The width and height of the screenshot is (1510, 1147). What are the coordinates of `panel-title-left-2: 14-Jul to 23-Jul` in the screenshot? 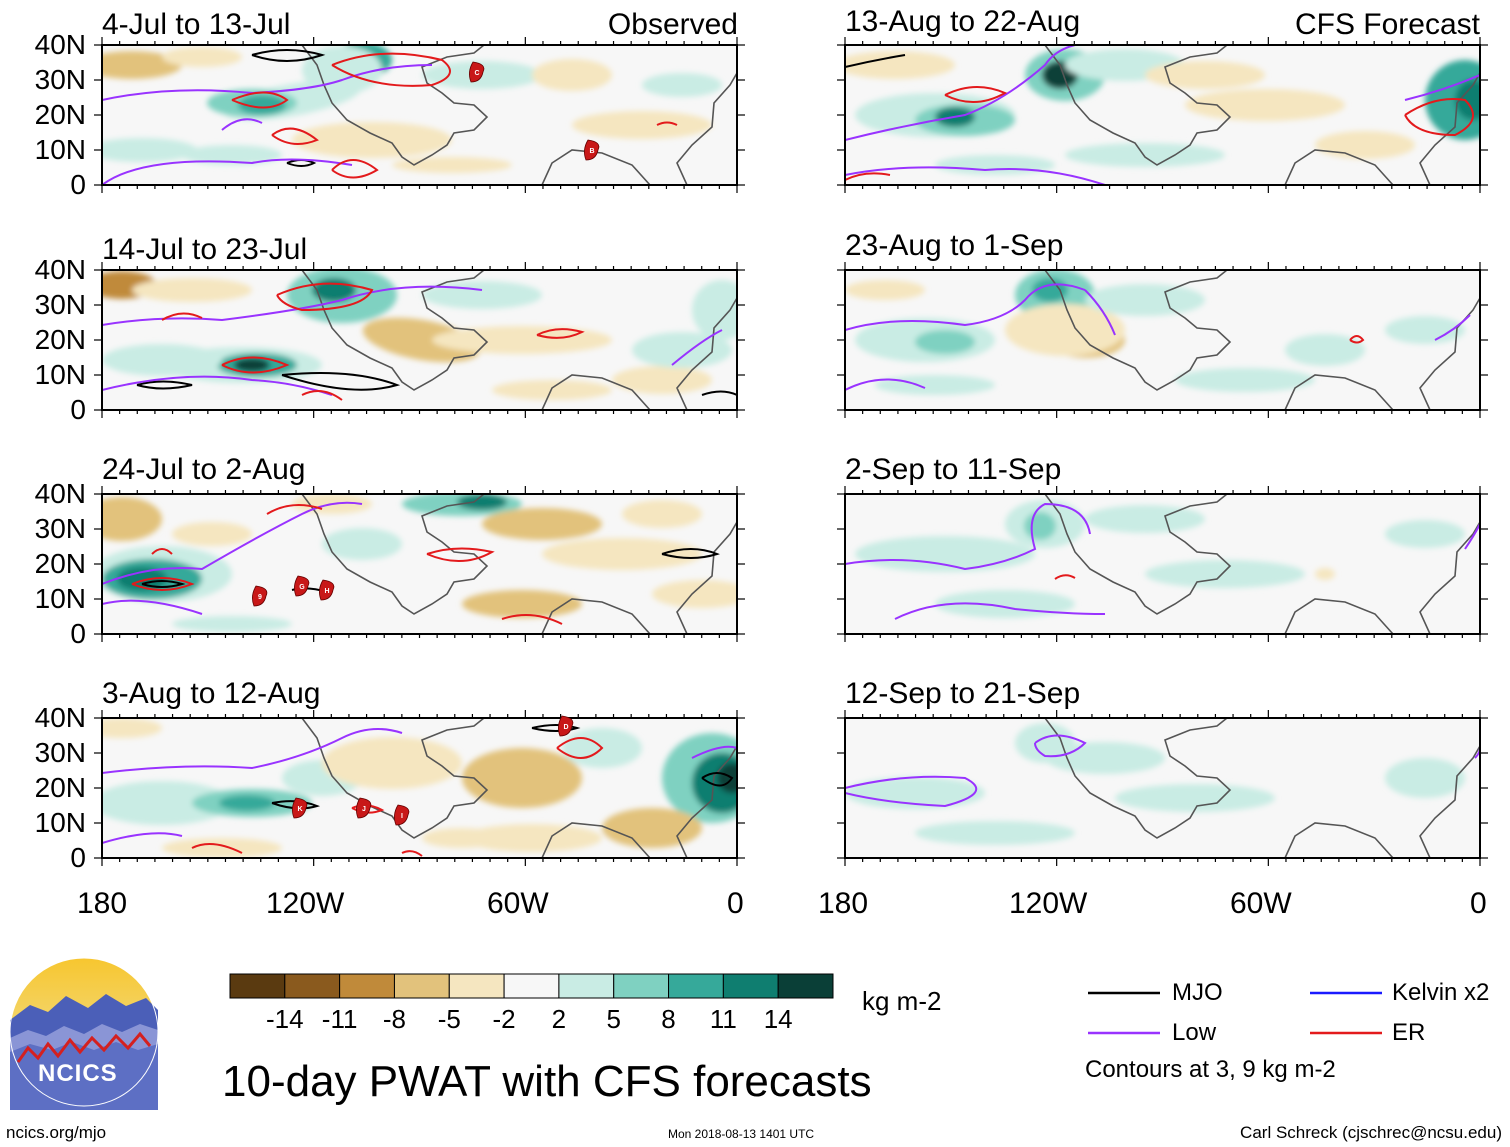 It's located at (205, 249).